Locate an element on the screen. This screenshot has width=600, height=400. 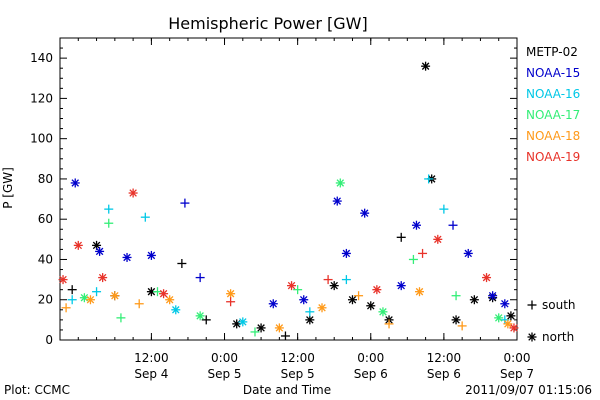
x-axis-label: Date and Time is located at coordinates (287, 390).